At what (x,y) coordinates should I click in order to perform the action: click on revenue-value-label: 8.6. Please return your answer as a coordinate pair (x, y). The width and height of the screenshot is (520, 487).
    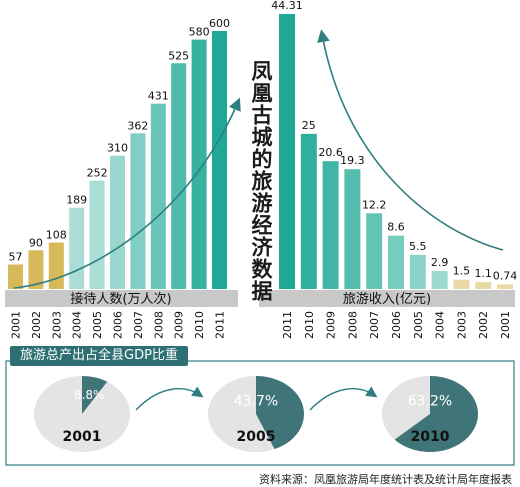
    Looking at the image, I should click on (396, 227).